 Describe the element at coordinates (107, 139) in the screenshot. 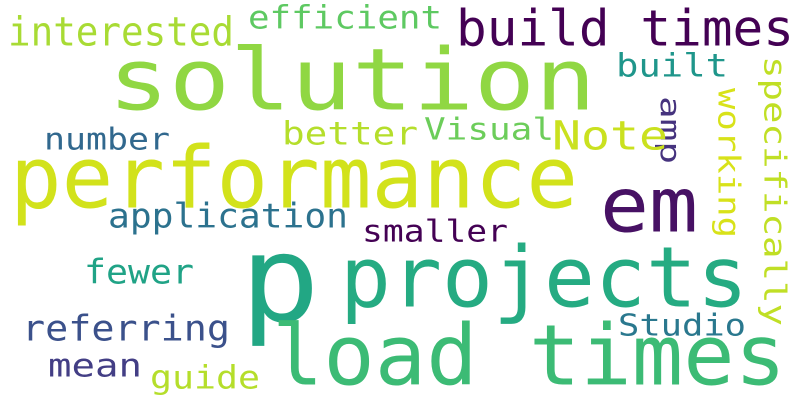

I see `word-number: number` at that location.